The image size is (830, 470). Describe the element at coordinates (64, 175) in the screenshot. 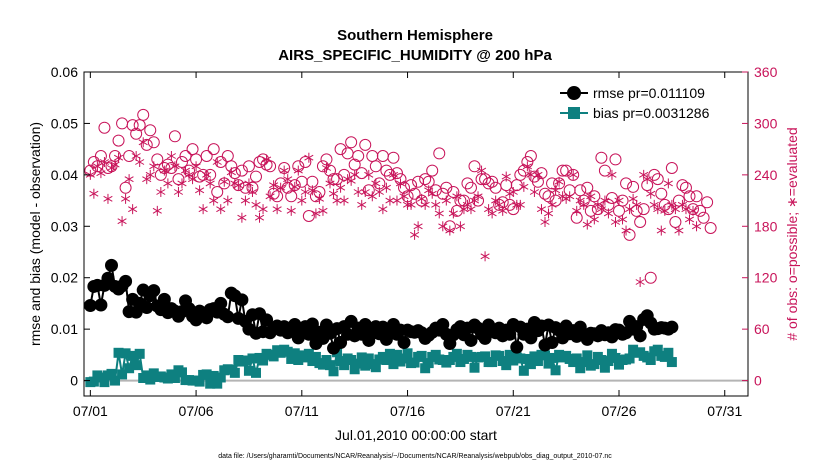

I see `y-tick-label: 0.04` at that location.